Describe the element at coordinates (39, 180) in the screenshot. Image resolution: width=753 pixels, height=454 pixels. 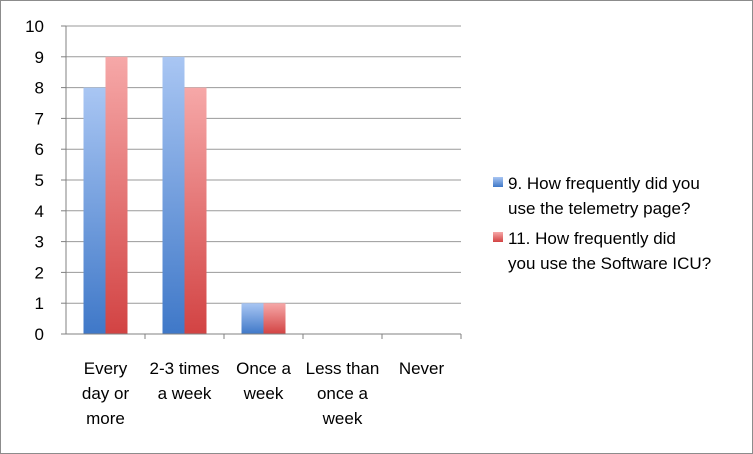
I see `y-tick-label: 5` at that location.